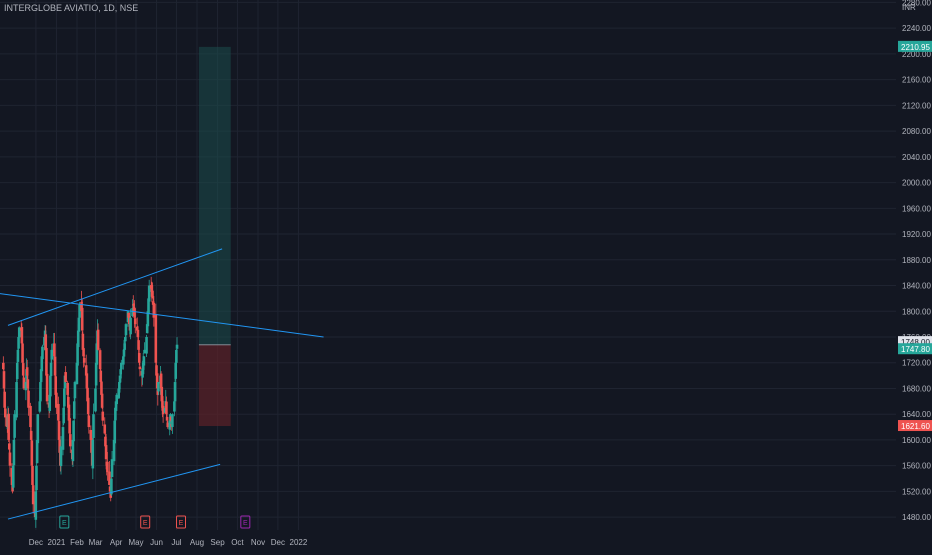 The height and width of the screenshot is (555, 932). What do you see at coordinates (162, 315) in the screenshot?
I see `descending-line-line` at bounding box center [162, 315].